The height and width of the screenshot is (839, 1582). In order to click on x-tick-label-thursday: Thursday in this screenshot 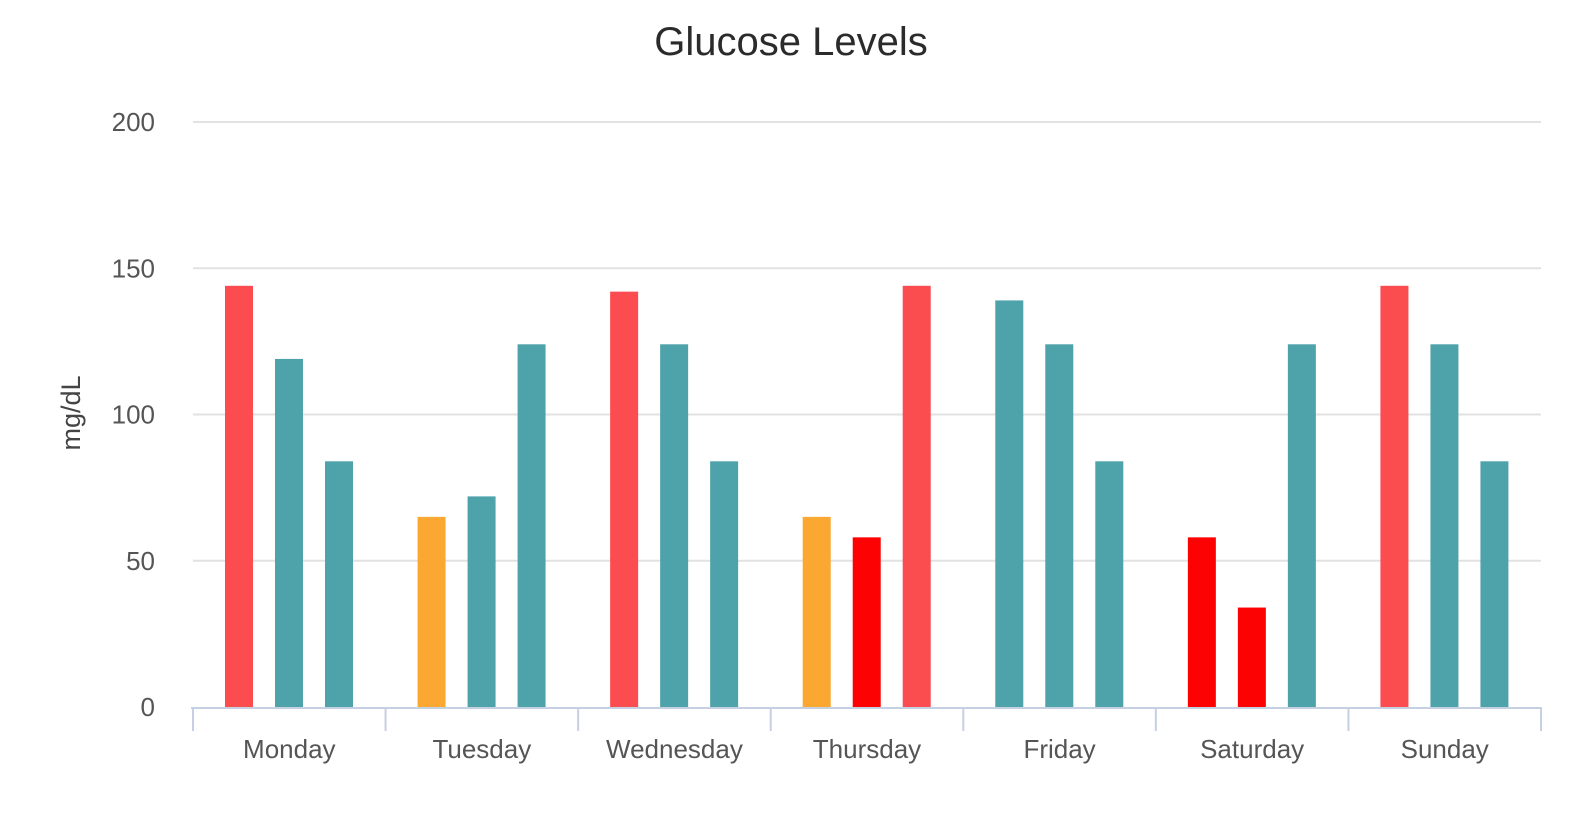, I will do `click(867, 749)`.